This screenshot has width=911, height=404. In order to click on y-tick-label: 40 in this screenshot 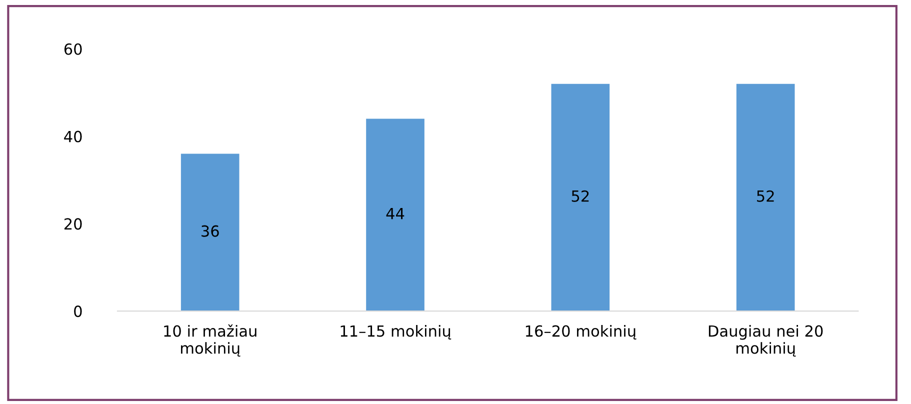, I will do `click(73, 136)`.